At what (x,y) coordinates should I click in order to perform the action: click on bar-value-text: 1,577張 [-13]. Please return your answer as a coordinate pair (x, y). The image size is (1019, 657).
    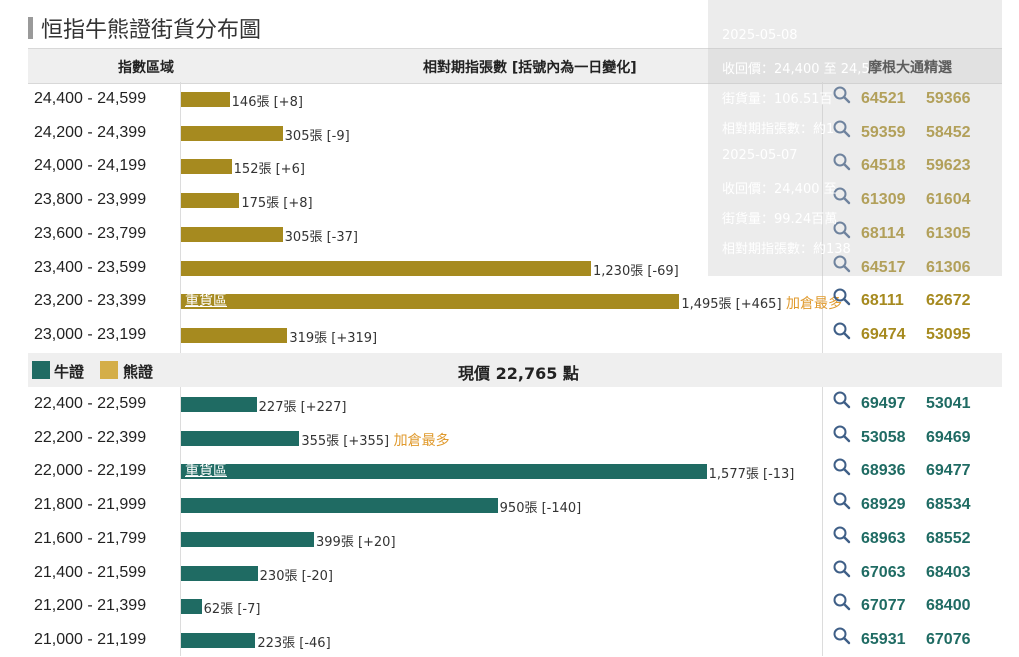
    Looking at the image, I should click on (751, 475).